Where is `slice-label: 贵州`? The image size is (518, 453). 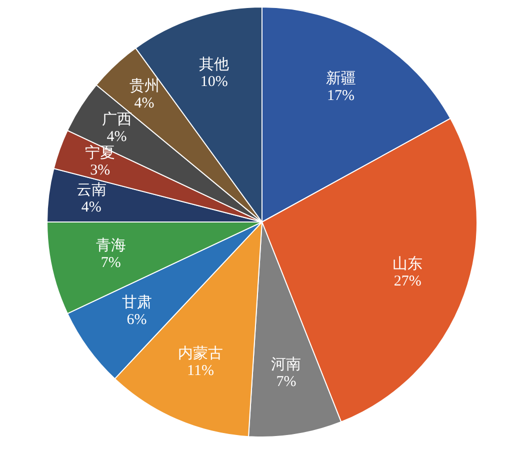
slice-label: 贵州 is located at coordinates (144, 86).